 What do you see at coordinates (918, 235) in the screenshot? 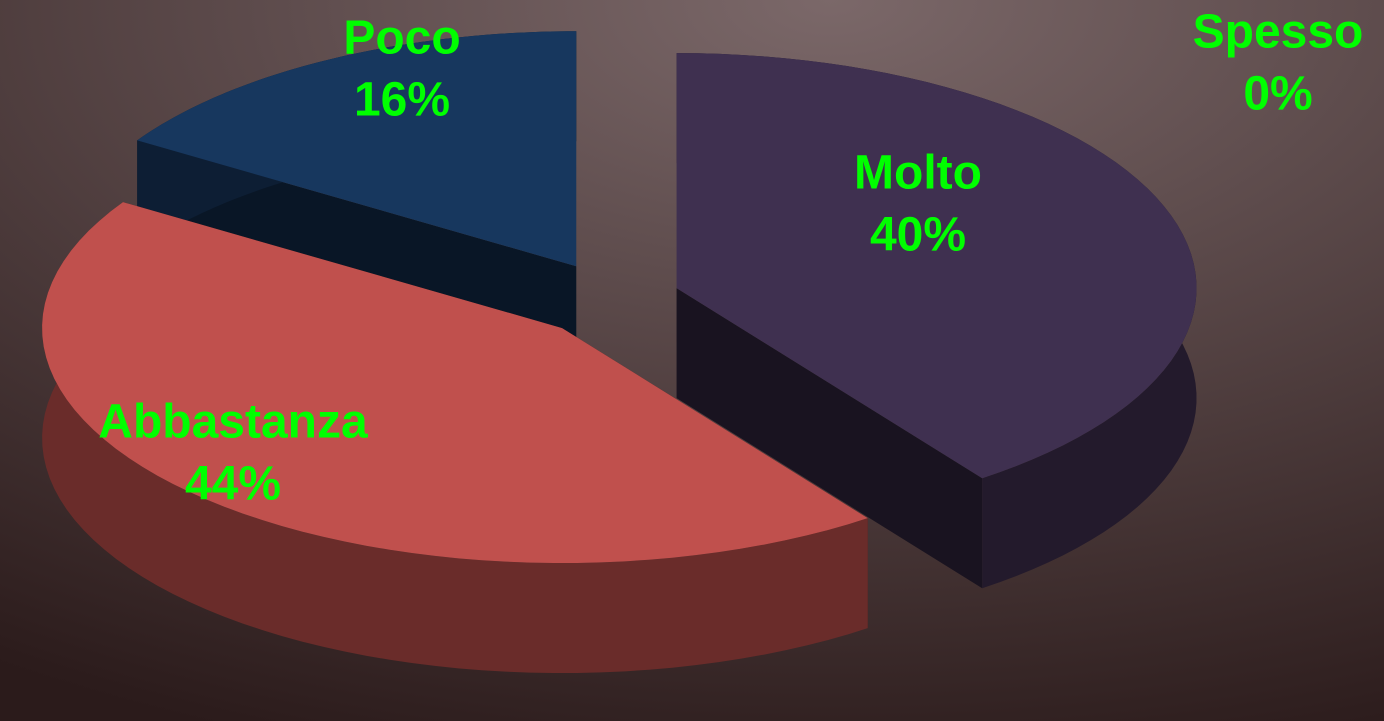
I see `slice-value-label: 40%` at bounding box center [918, 235].